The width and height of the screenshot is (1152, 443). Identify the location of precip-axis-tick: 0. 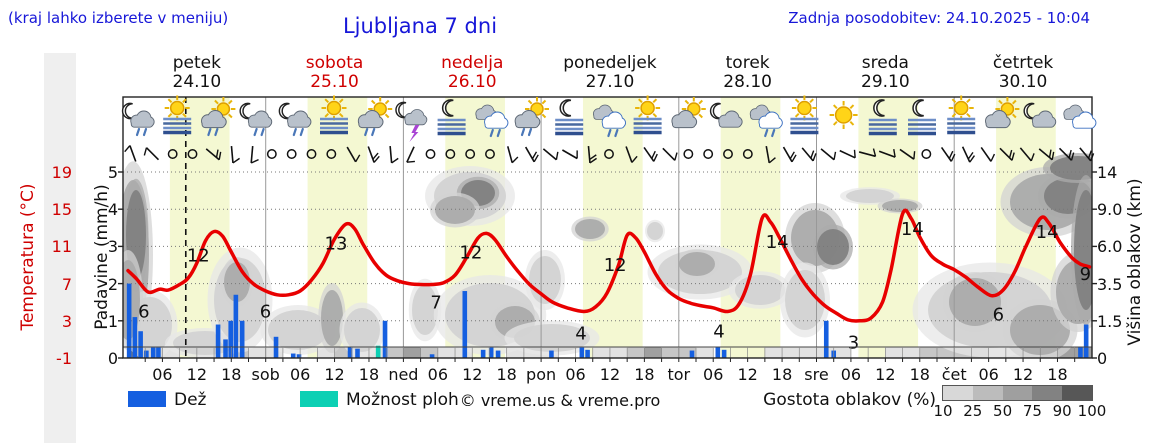
(112, 358).